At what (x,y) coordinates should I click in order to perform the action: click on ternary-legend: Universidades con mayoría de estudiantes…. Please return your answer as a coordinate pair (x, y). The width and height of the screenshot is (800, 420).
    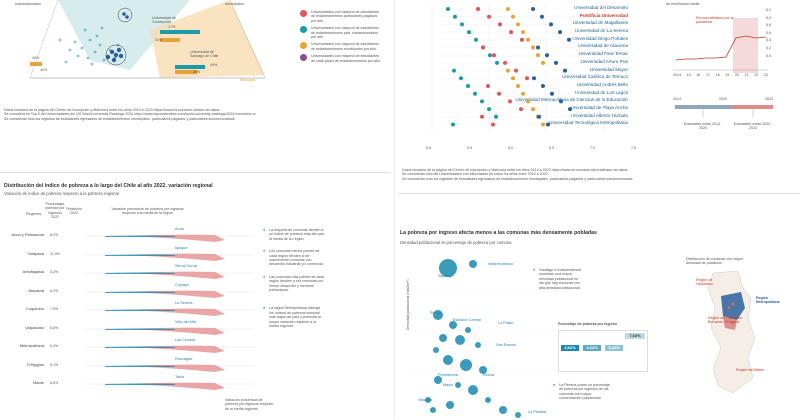
    Looking at the image, I should click on (341, 38).